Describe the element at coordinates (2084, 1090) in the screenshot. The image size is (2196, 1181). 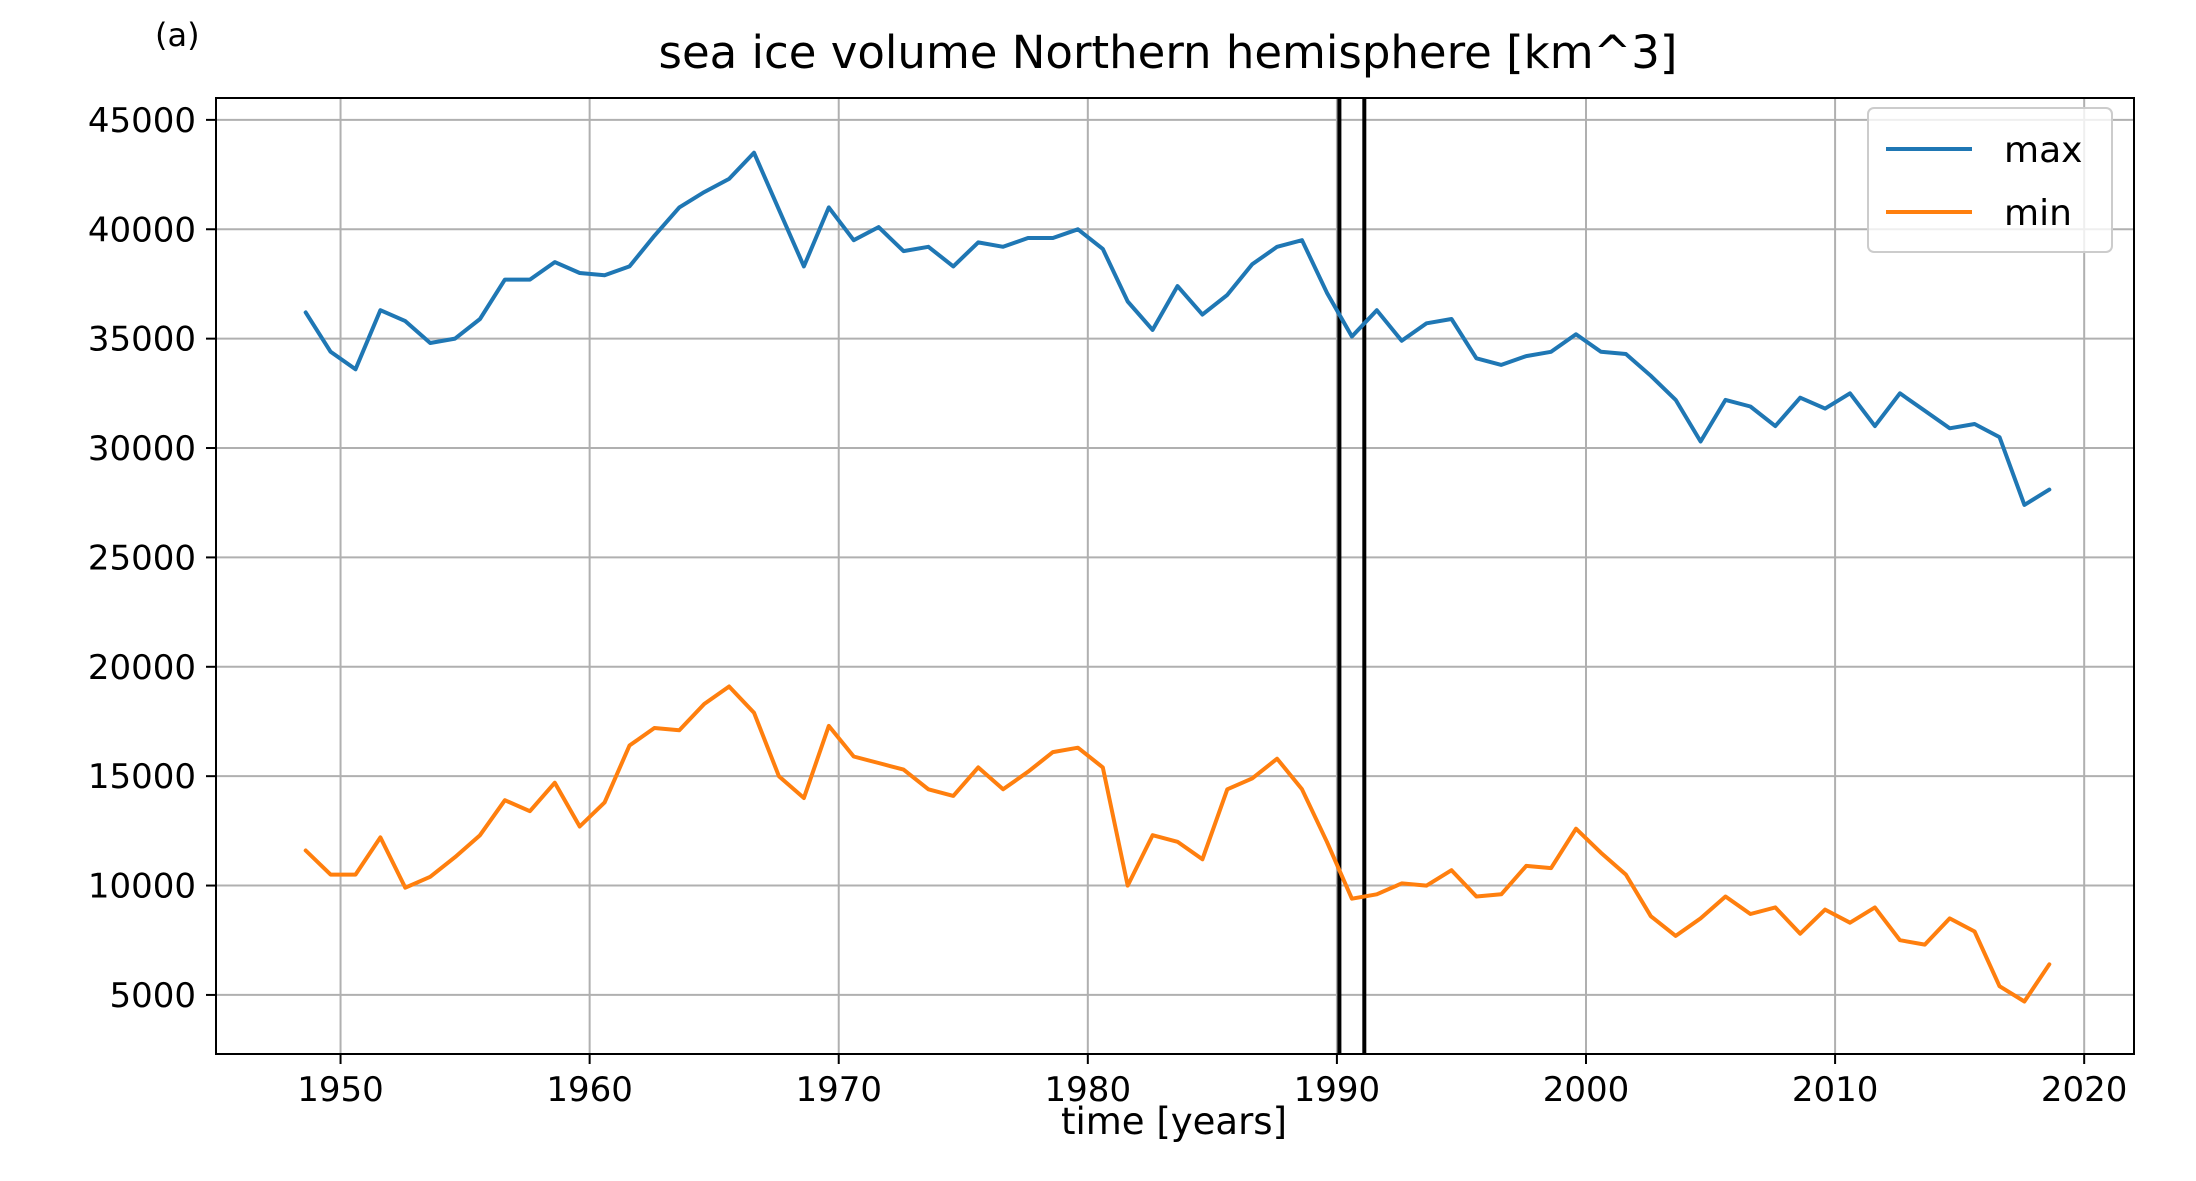
I see `x-tick-label: 2020` at that location.